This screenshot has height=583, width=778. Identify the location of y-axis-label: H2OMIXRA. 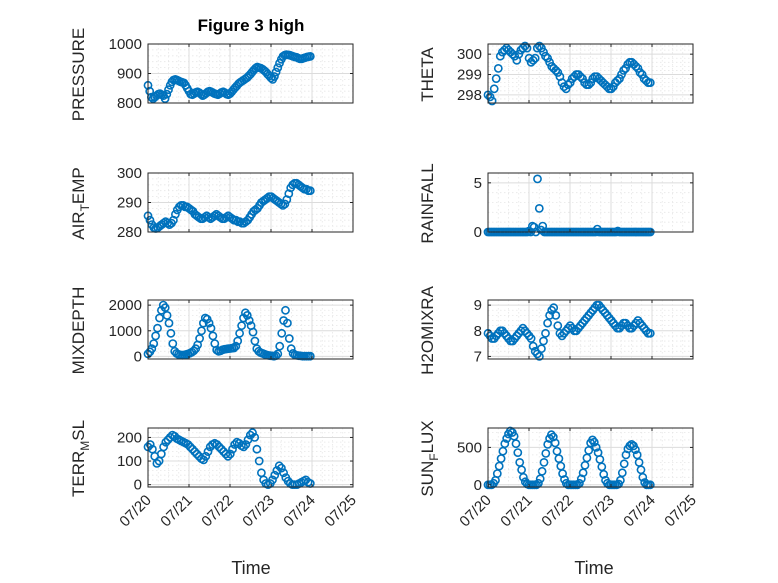
(427, 329).